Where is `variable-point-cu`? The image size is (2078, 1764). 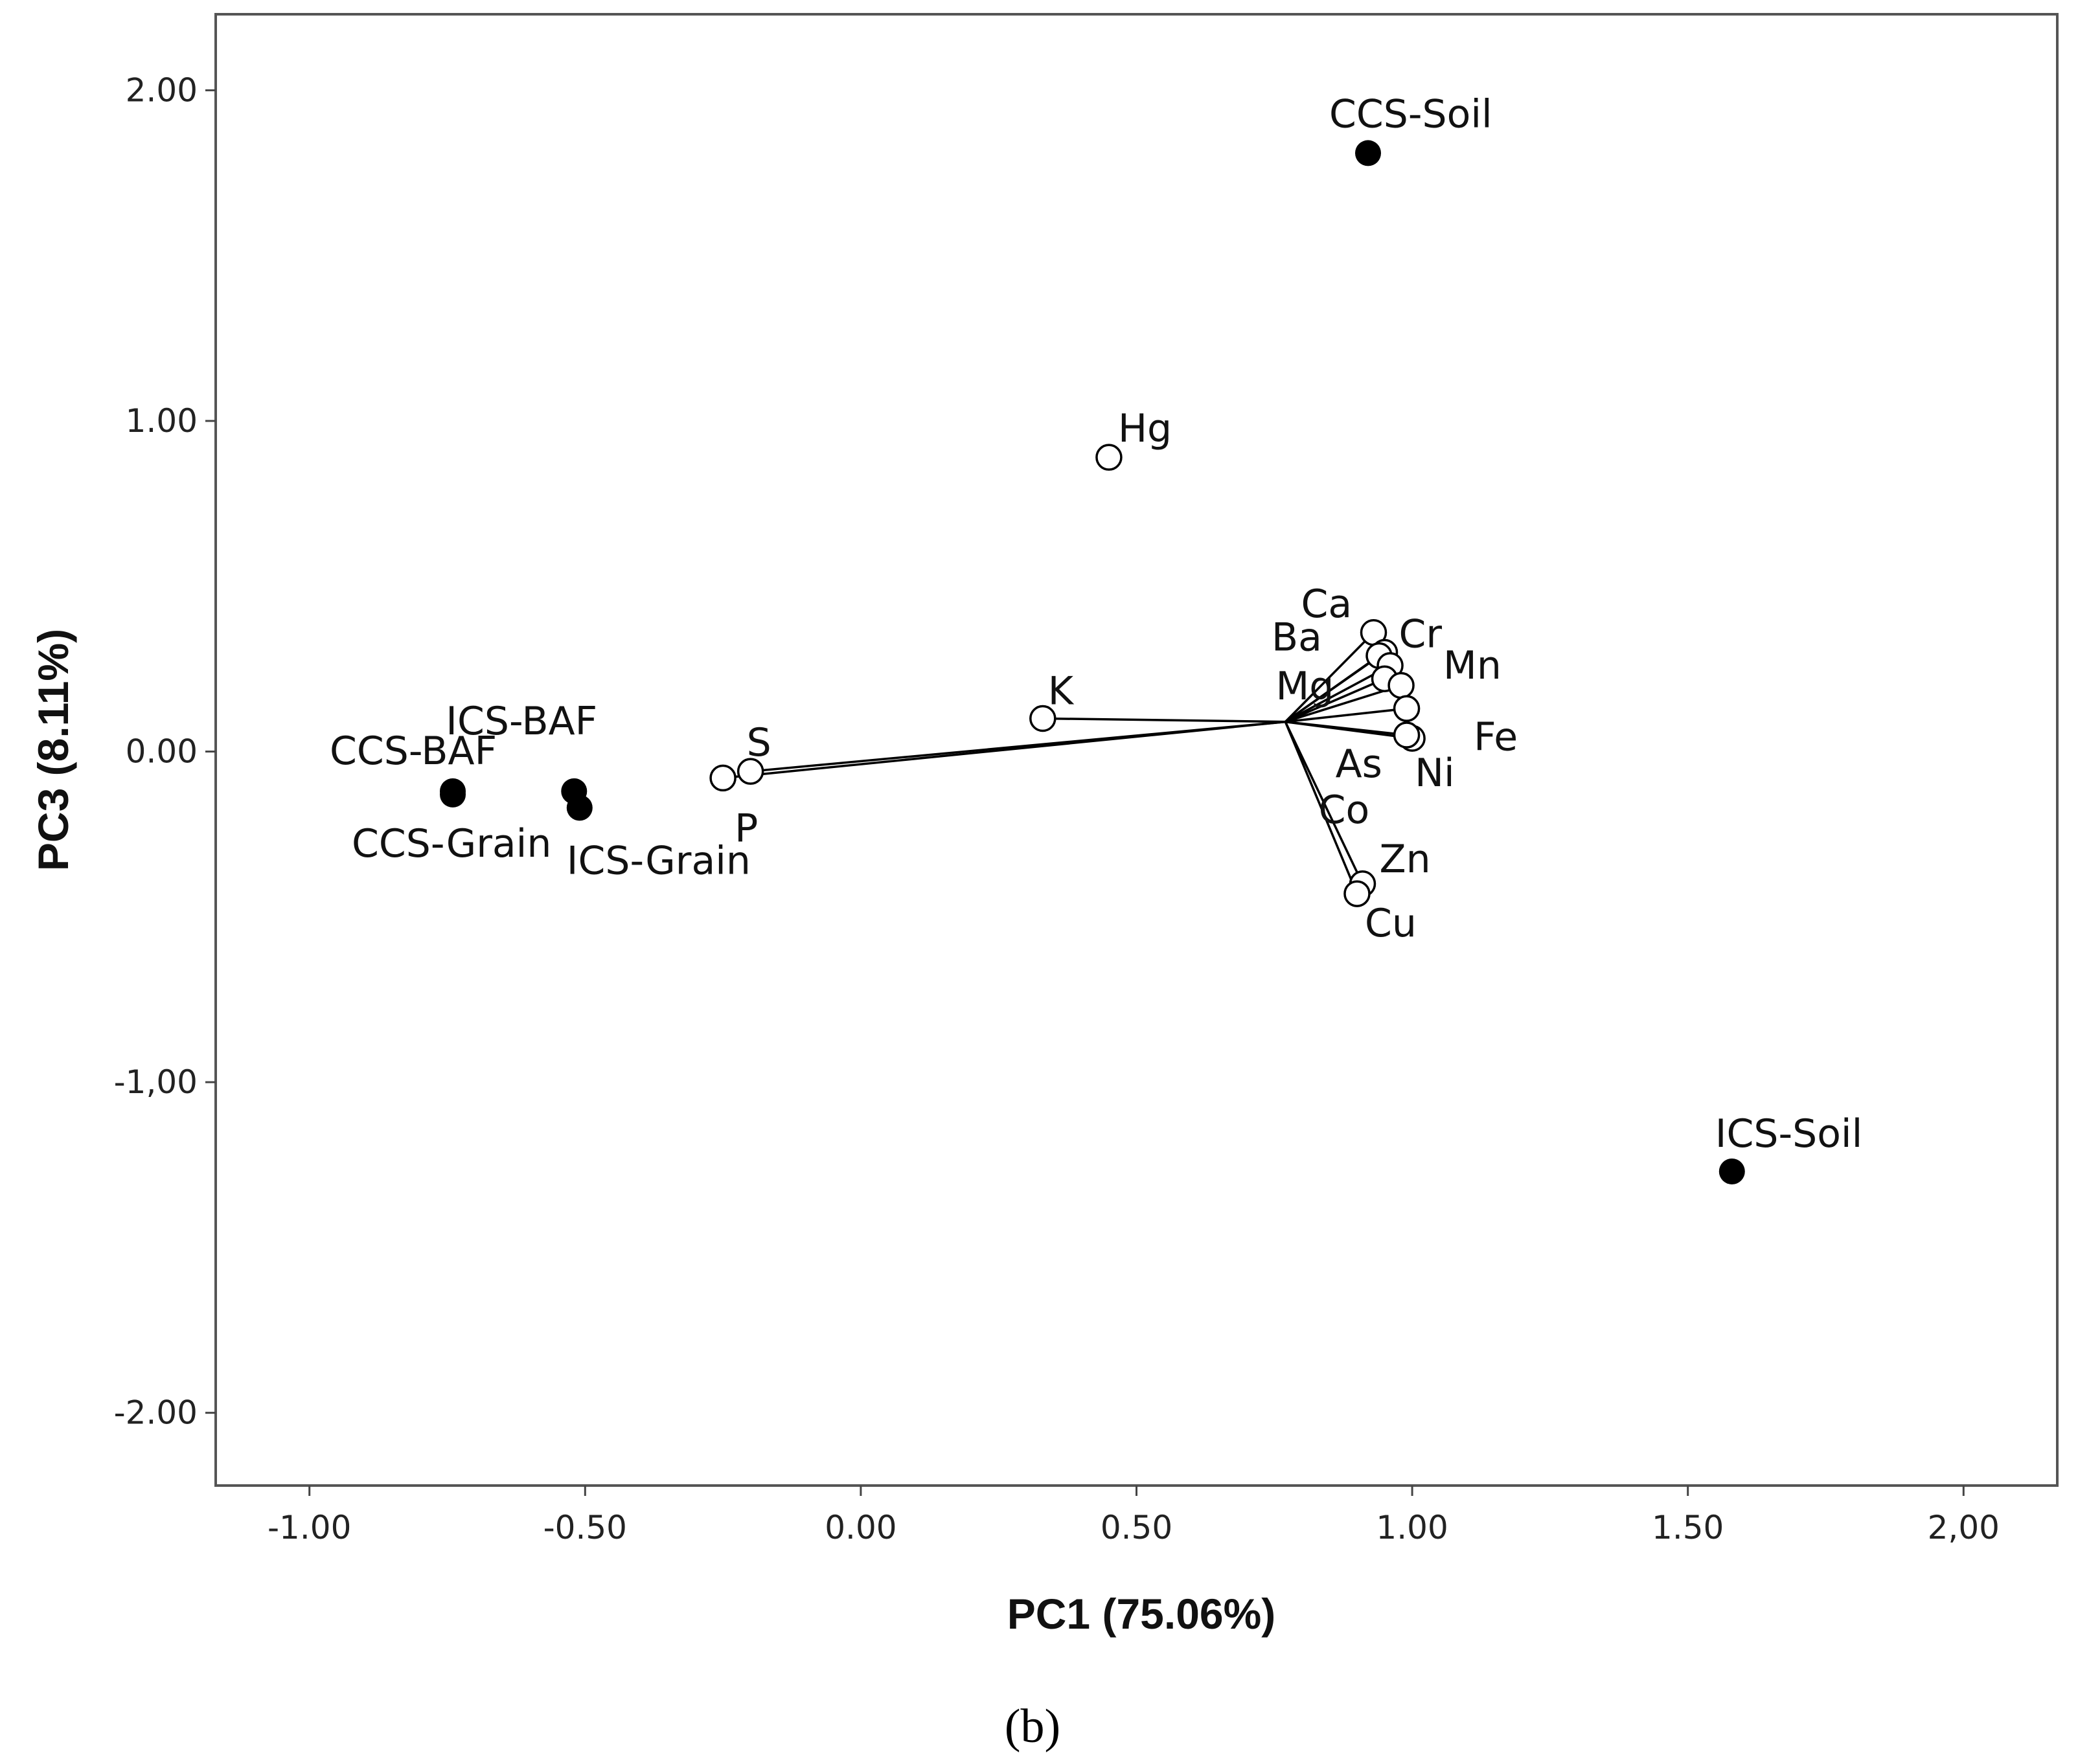
variable-point-cu is located at coordinates (1357, 893).